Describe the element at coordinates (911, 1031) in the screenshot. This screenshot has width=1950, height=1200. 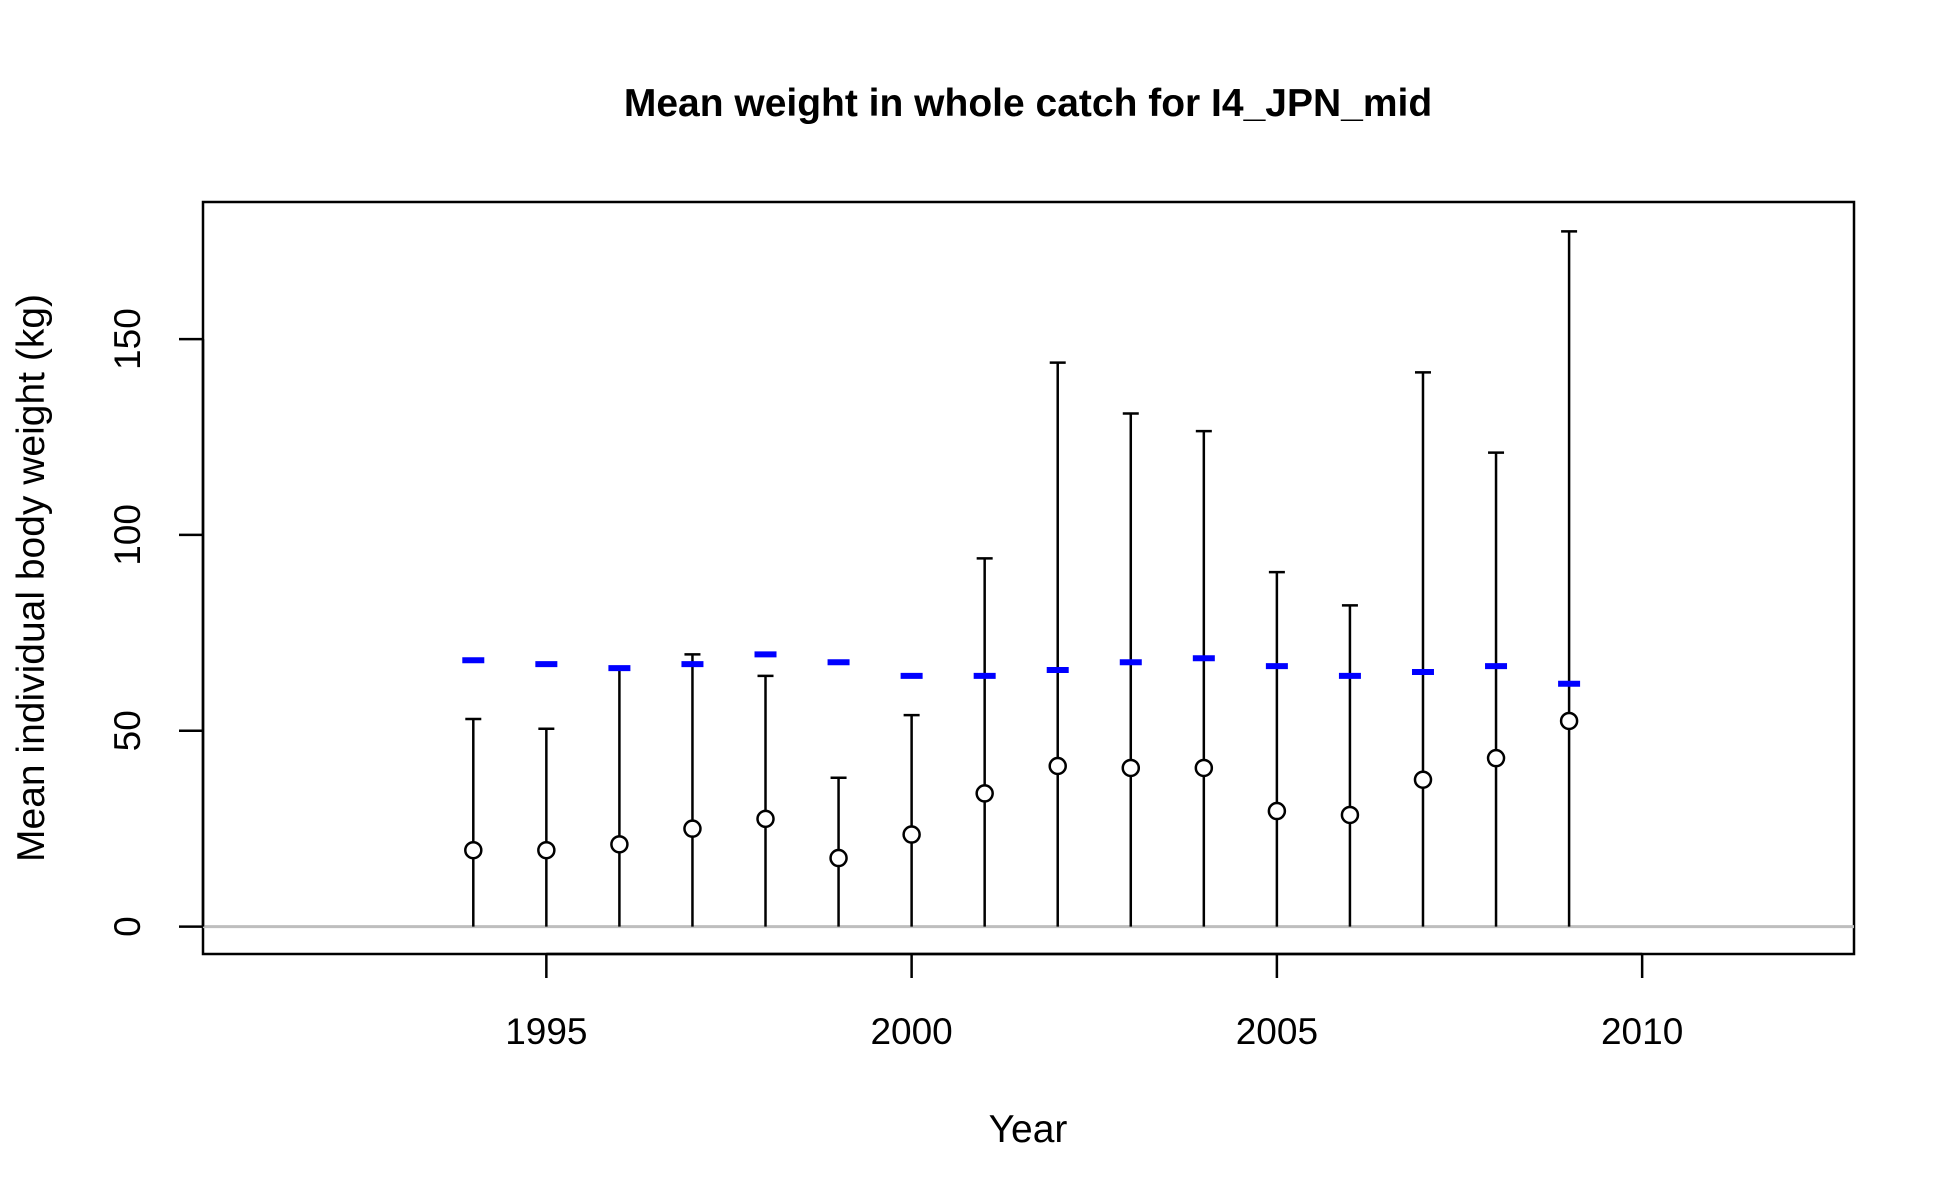
I see `x-tick-label: 2000` at that location.